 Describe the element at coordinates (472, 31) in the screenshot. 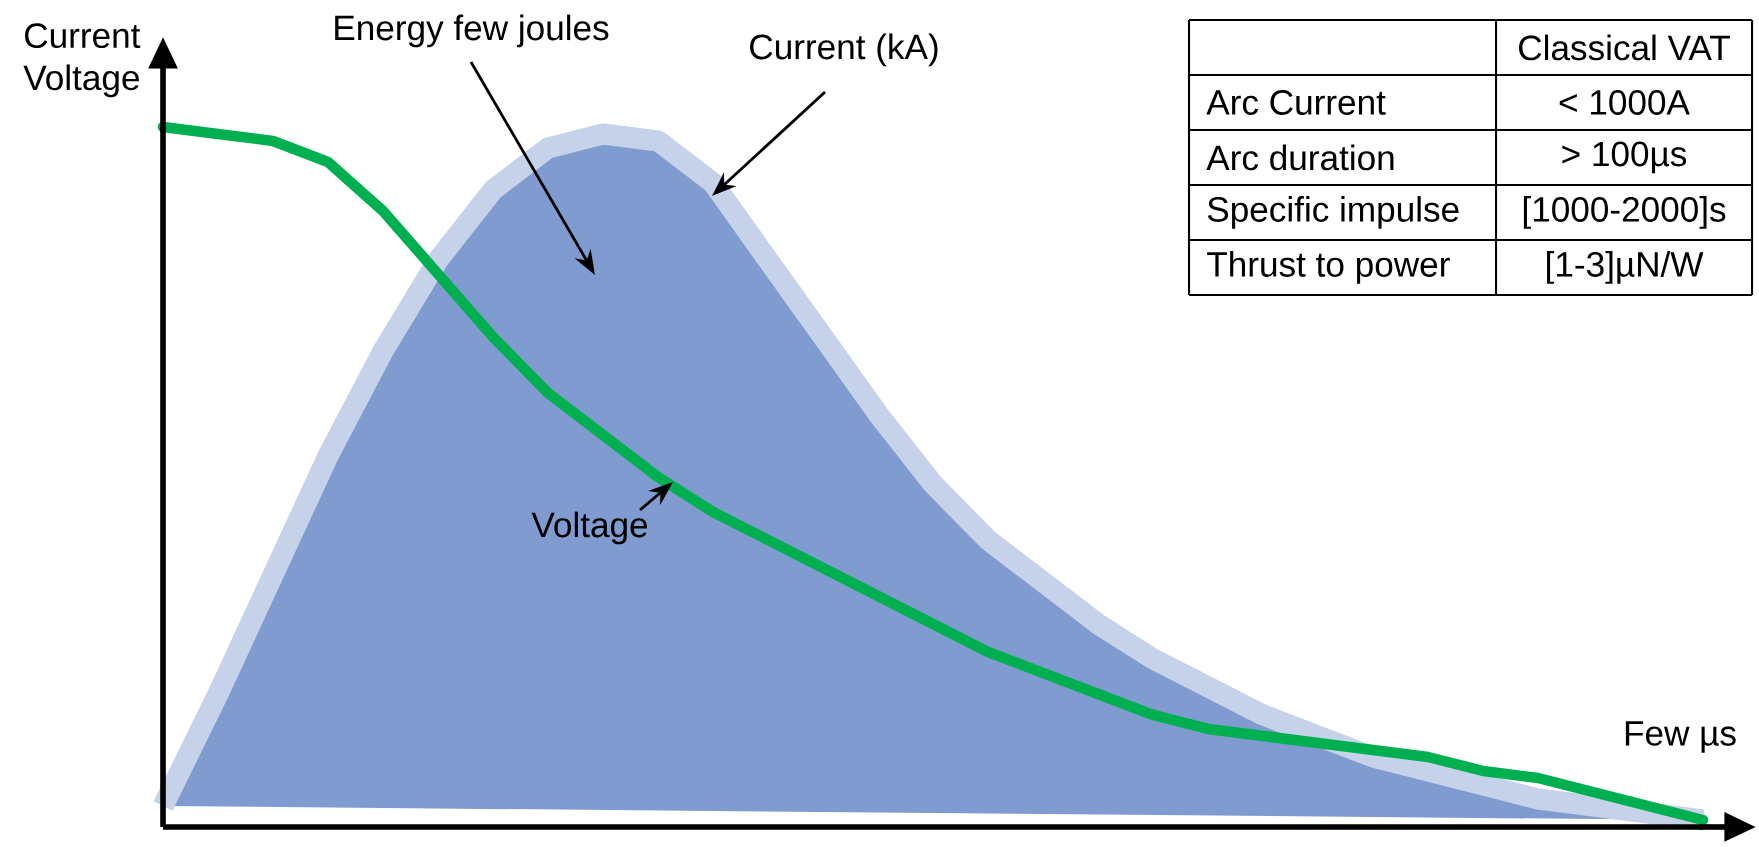

I see `text: Energy few joules` at that location.